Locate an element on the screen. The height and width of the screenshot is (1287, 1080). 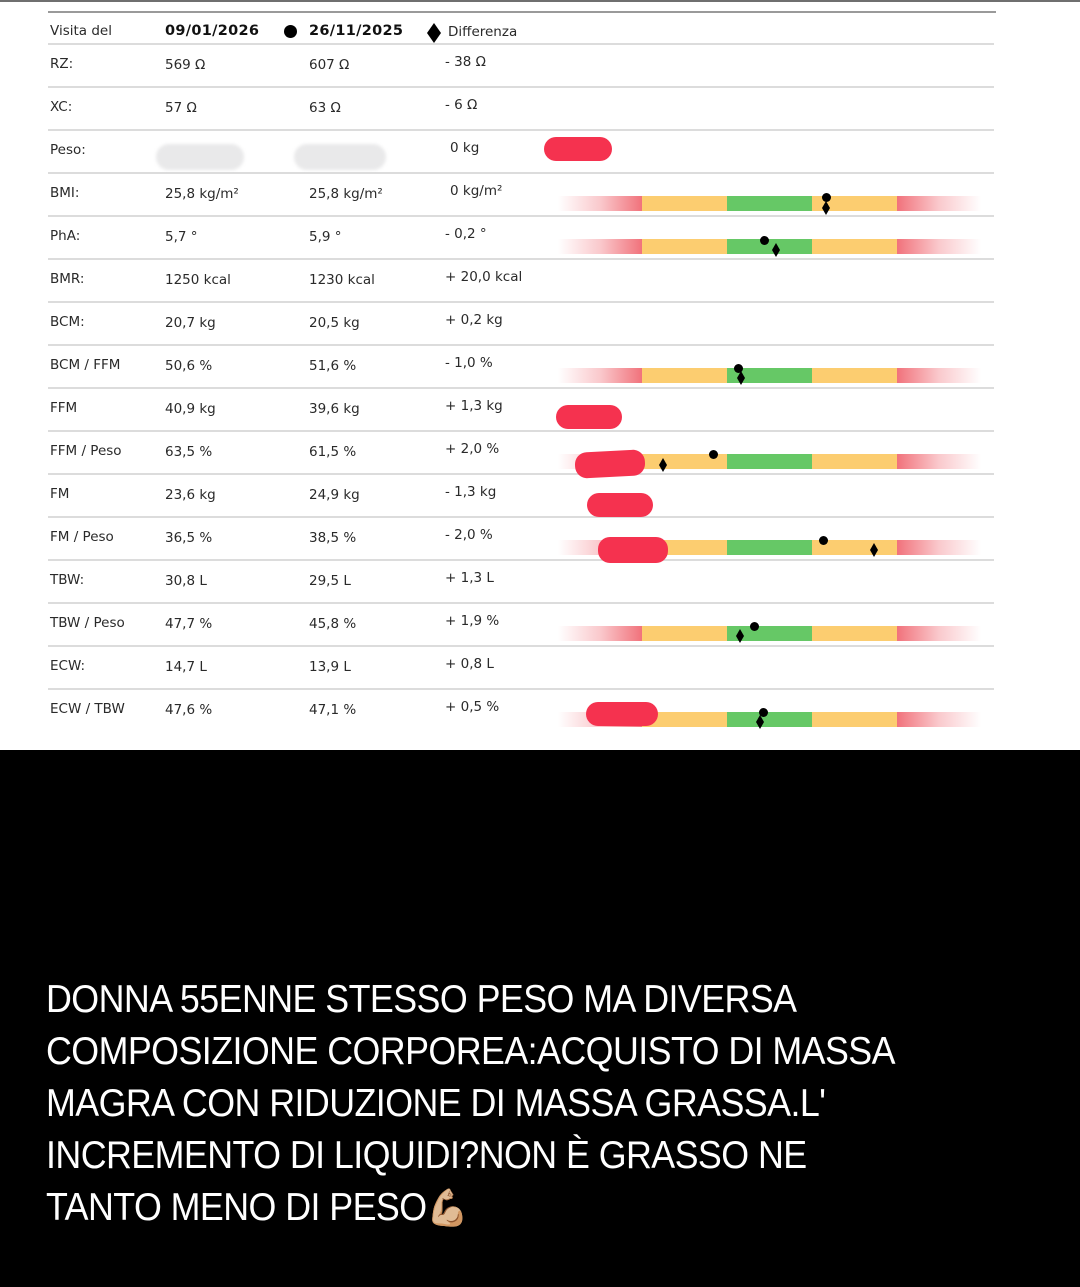
difference-value: + 20,0 kcal is located at coordinates (484, 277).